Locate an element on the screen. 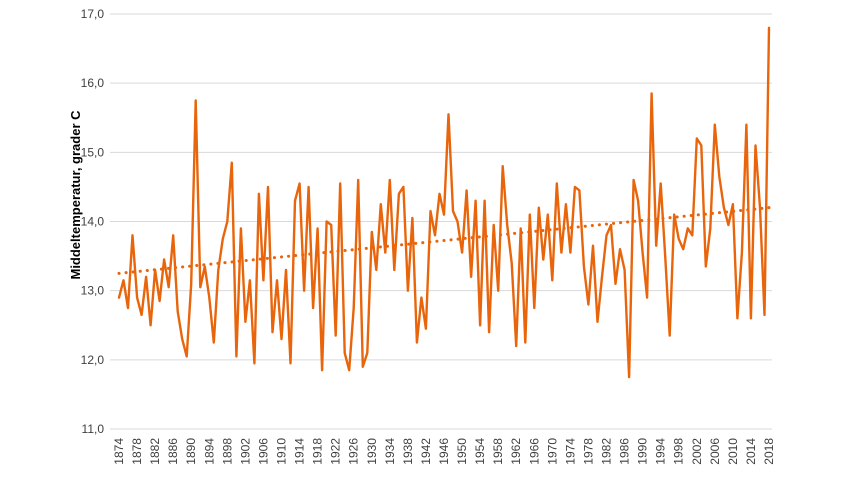 The height and width of the screenshot is (478, 850). x-tick-label: 1930 is located at coordinates (372, 451).